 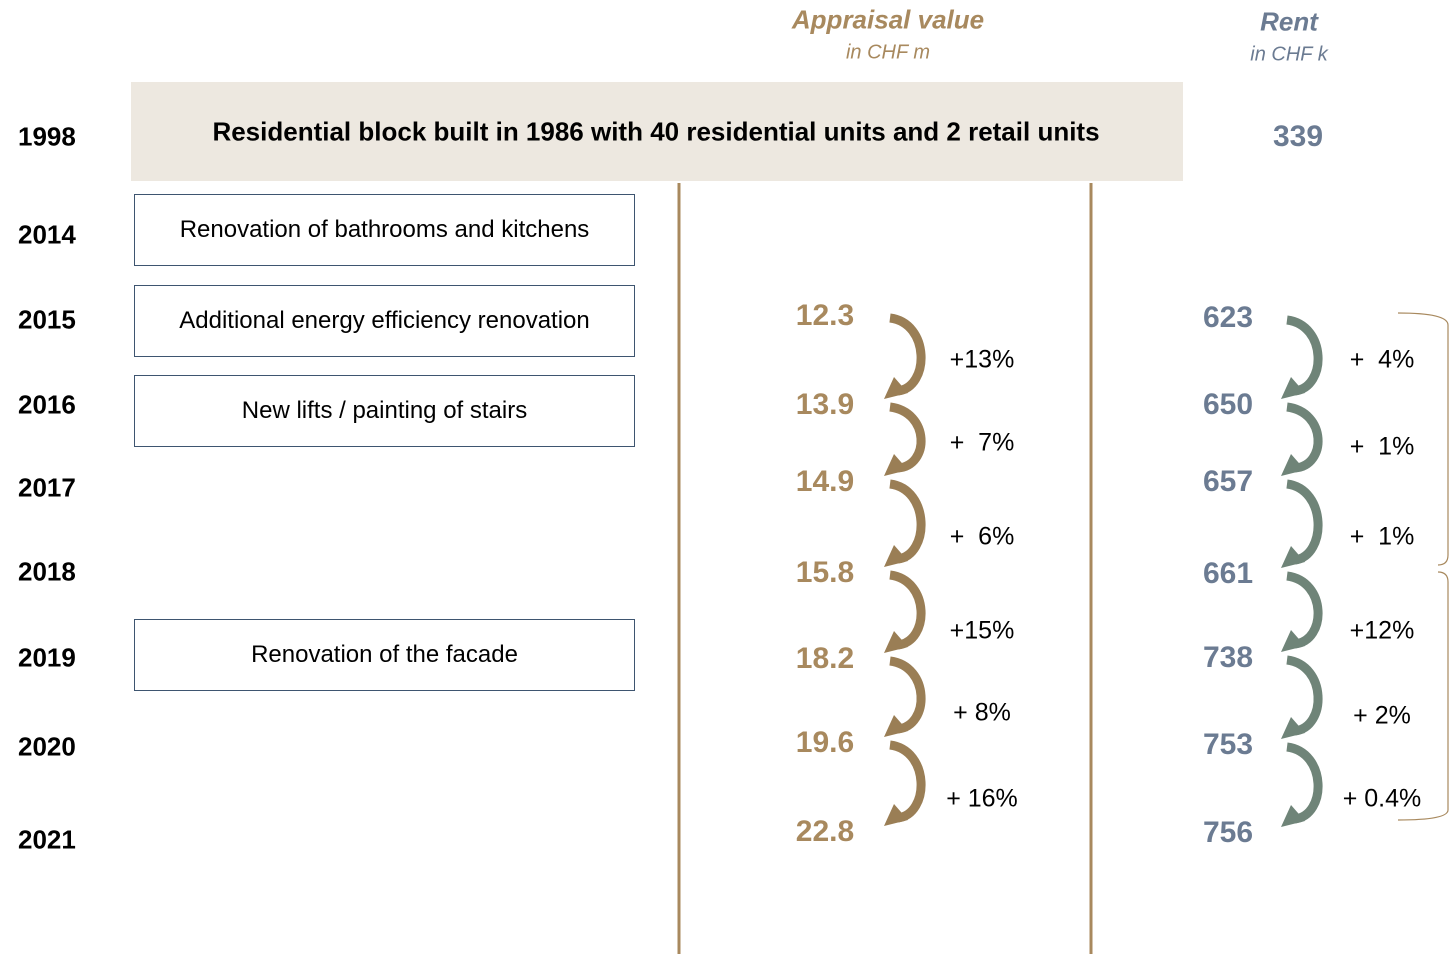 What do you see at coordinates (47, 319) in the screenshot?
I see `year: 2015` at bounding box center [47, 319].